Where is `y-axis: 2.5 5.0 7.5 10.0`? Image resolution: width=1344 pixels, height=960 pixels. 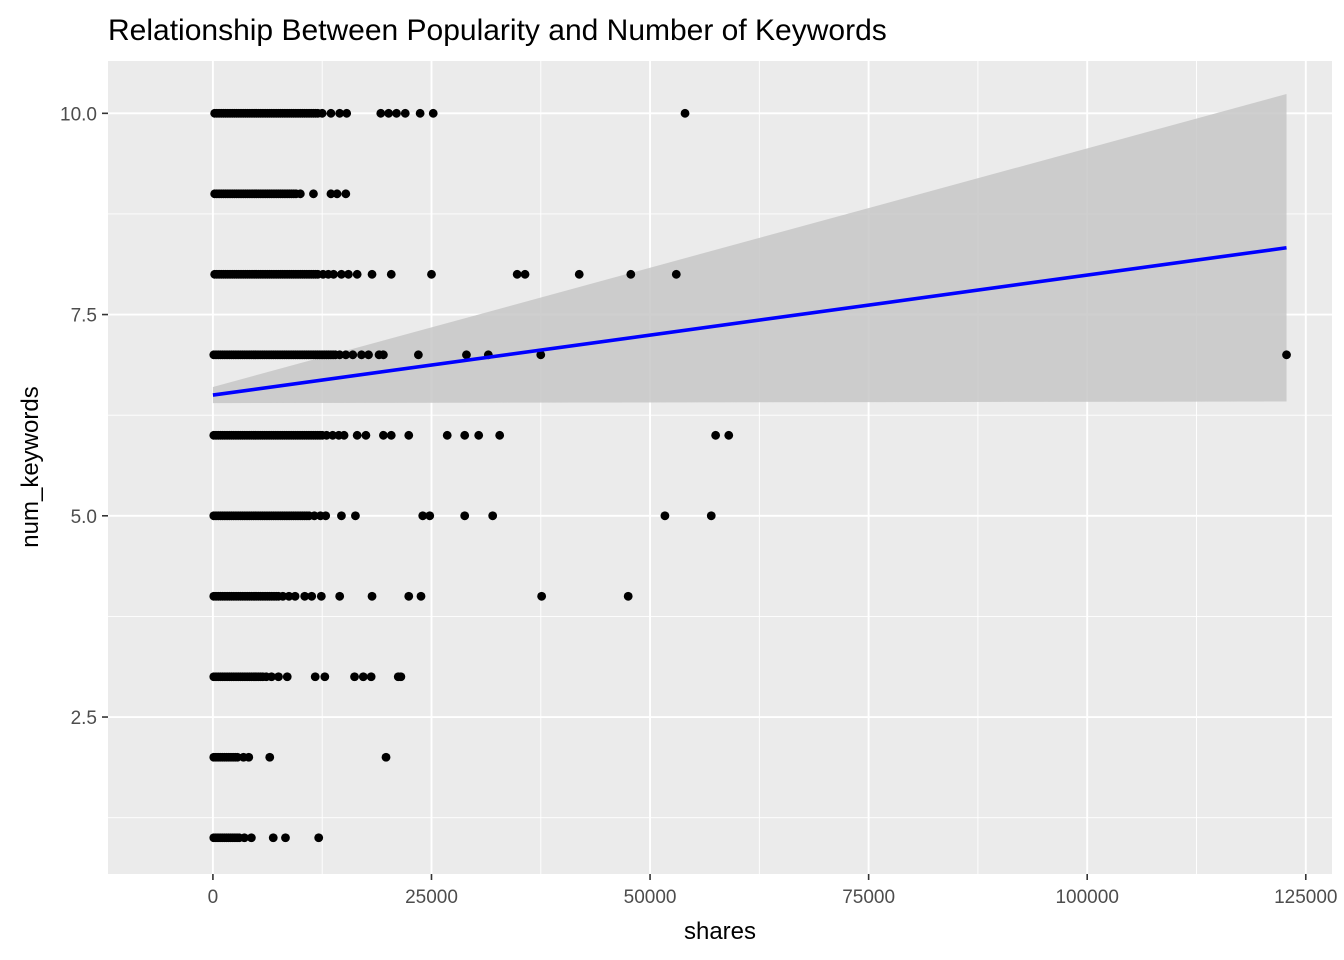
y-axis: 2.5 5.0 7.5 10.0 is located at coordinates (84, 416).